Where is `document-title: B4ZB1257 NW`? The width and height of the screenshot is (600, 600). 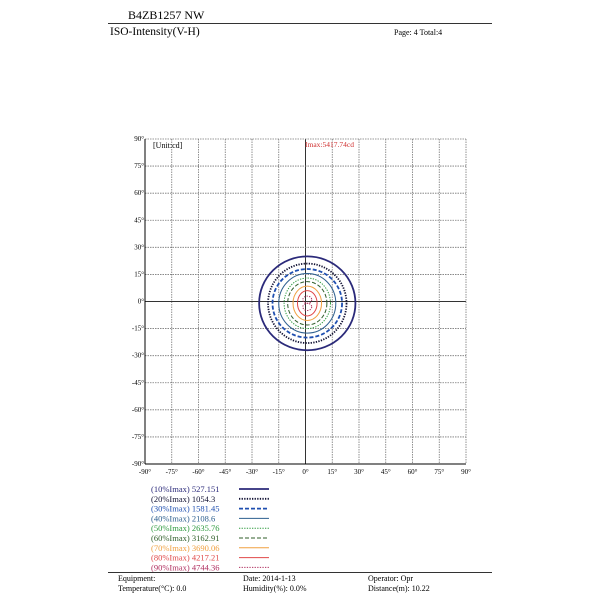
document-title: B4ZB1257 NW is located at coordinates (166, 15).